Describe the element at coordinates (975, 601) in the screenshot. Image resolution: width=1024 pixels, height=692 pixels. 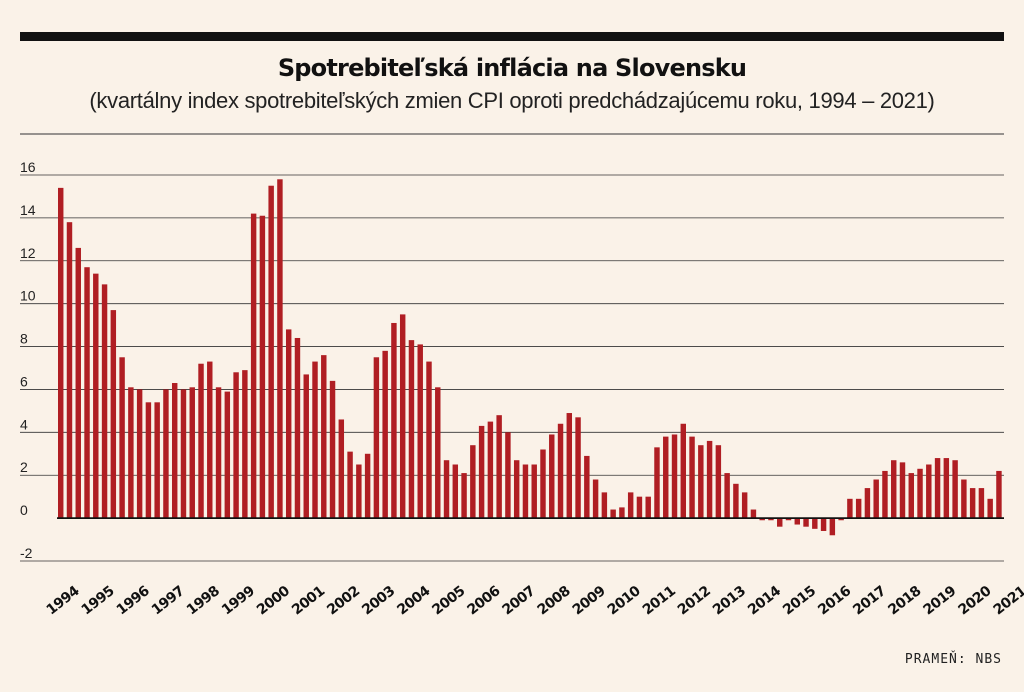
I see `x-tick-label: 2020` at that location.